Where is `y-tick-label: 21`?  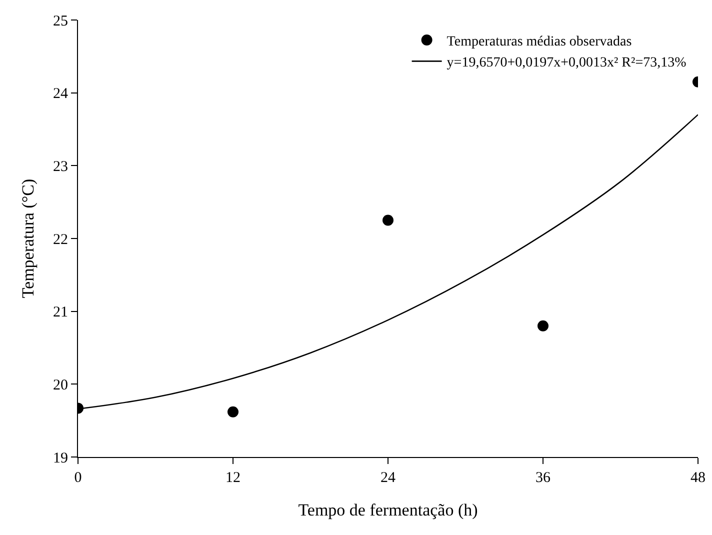 y-tick-label: 21 is located at coordinates (60, 312).